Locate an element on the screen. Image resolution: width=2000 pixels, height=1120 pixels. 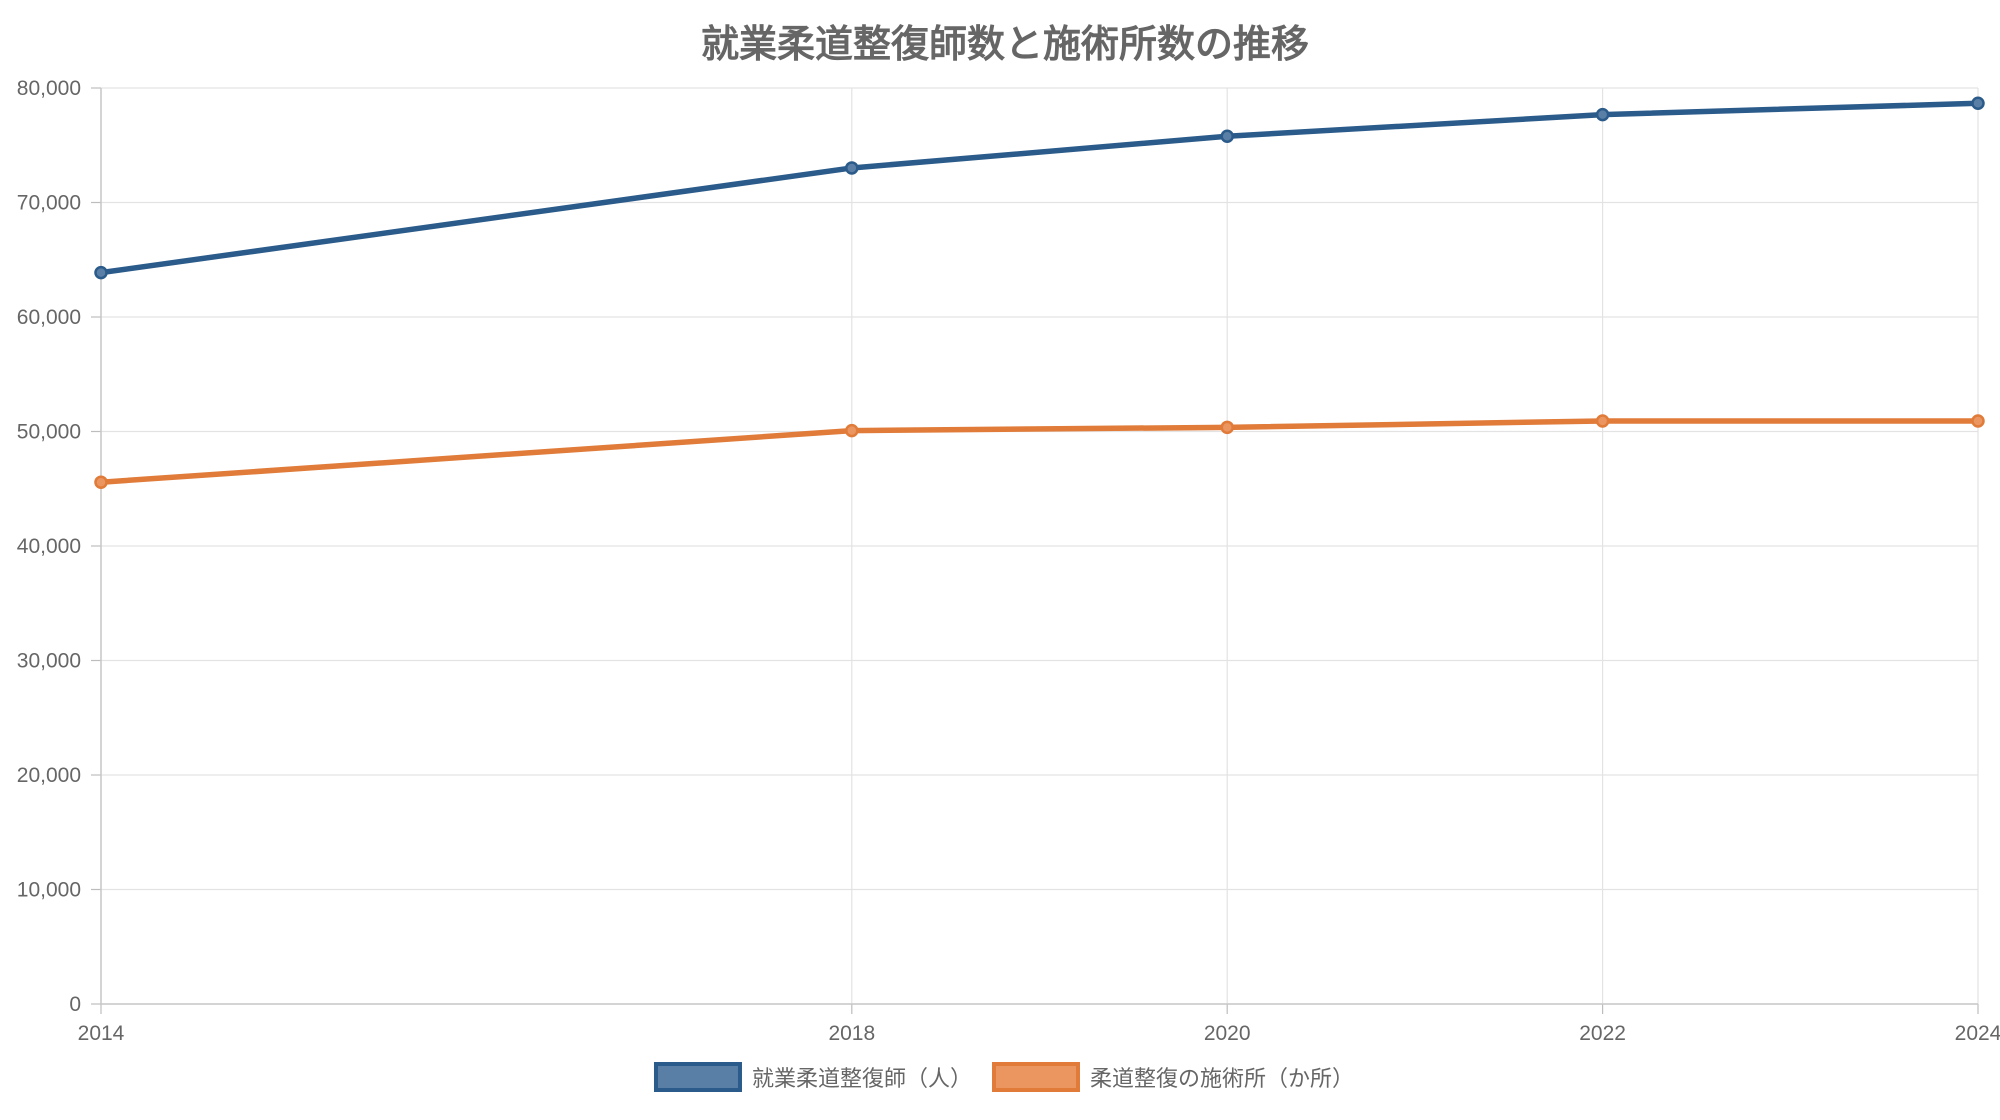
legend: 就業柔道整復師（人） 柔道整復の施術所（か所） is located at coordinates (1003, 1077).